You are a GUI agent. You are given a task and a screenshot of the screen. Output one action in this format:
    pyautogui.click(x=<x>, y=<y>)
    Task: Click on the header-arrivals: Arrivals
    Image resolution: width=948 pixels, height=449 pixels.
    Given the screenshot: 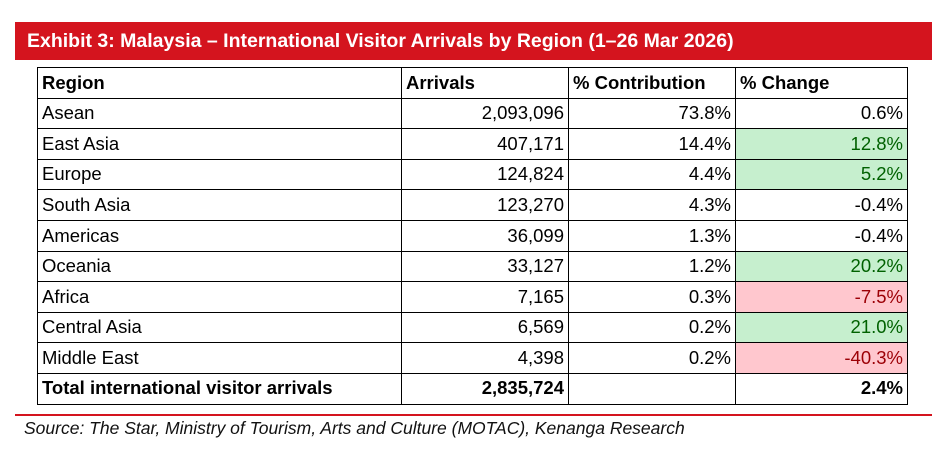 What is the action you would take?
    pyautogui.click(x=485, y=83)
    